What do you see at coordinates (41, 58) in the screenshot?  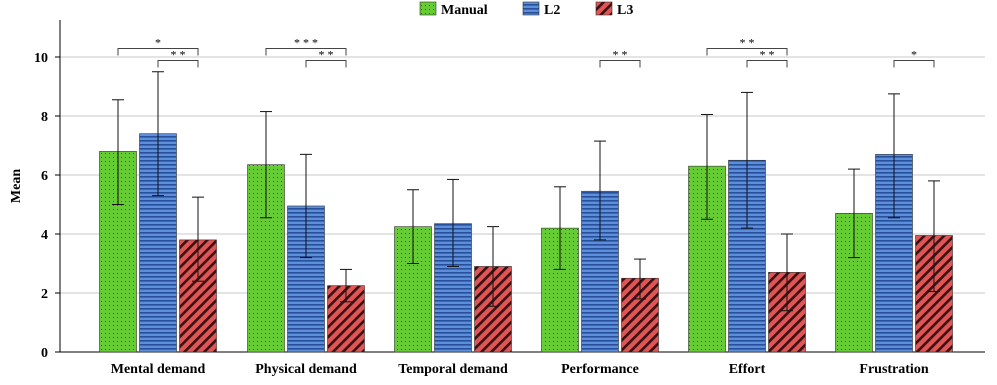 I see `y-tick-label: 10` at bounding box center [41, 58].